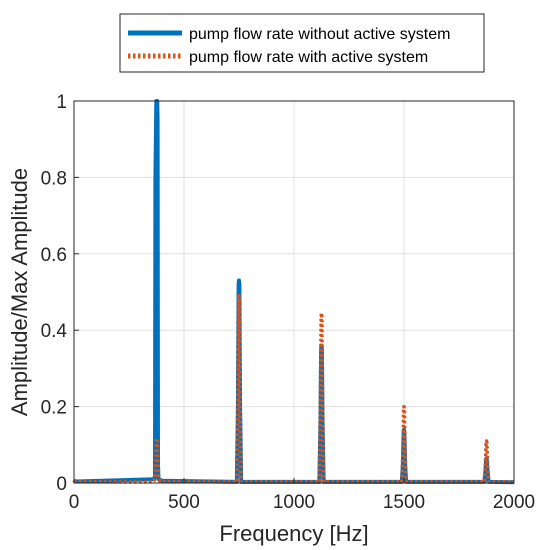  What do you see at coordinates (61, 102) in the screenshot?
I see `y-tick-label: 1` at bounding box center [61, 102].